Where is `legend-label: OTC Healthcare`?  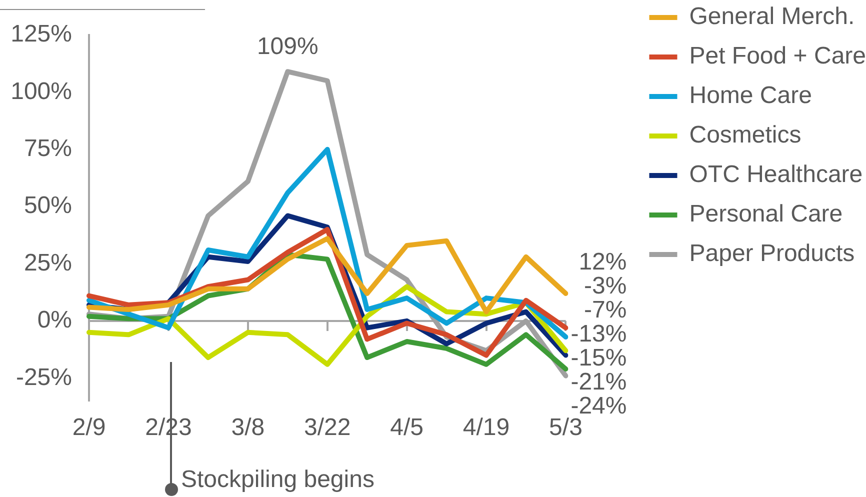
legend-label: OTC Healthcare is located at coordinates (776, 174).